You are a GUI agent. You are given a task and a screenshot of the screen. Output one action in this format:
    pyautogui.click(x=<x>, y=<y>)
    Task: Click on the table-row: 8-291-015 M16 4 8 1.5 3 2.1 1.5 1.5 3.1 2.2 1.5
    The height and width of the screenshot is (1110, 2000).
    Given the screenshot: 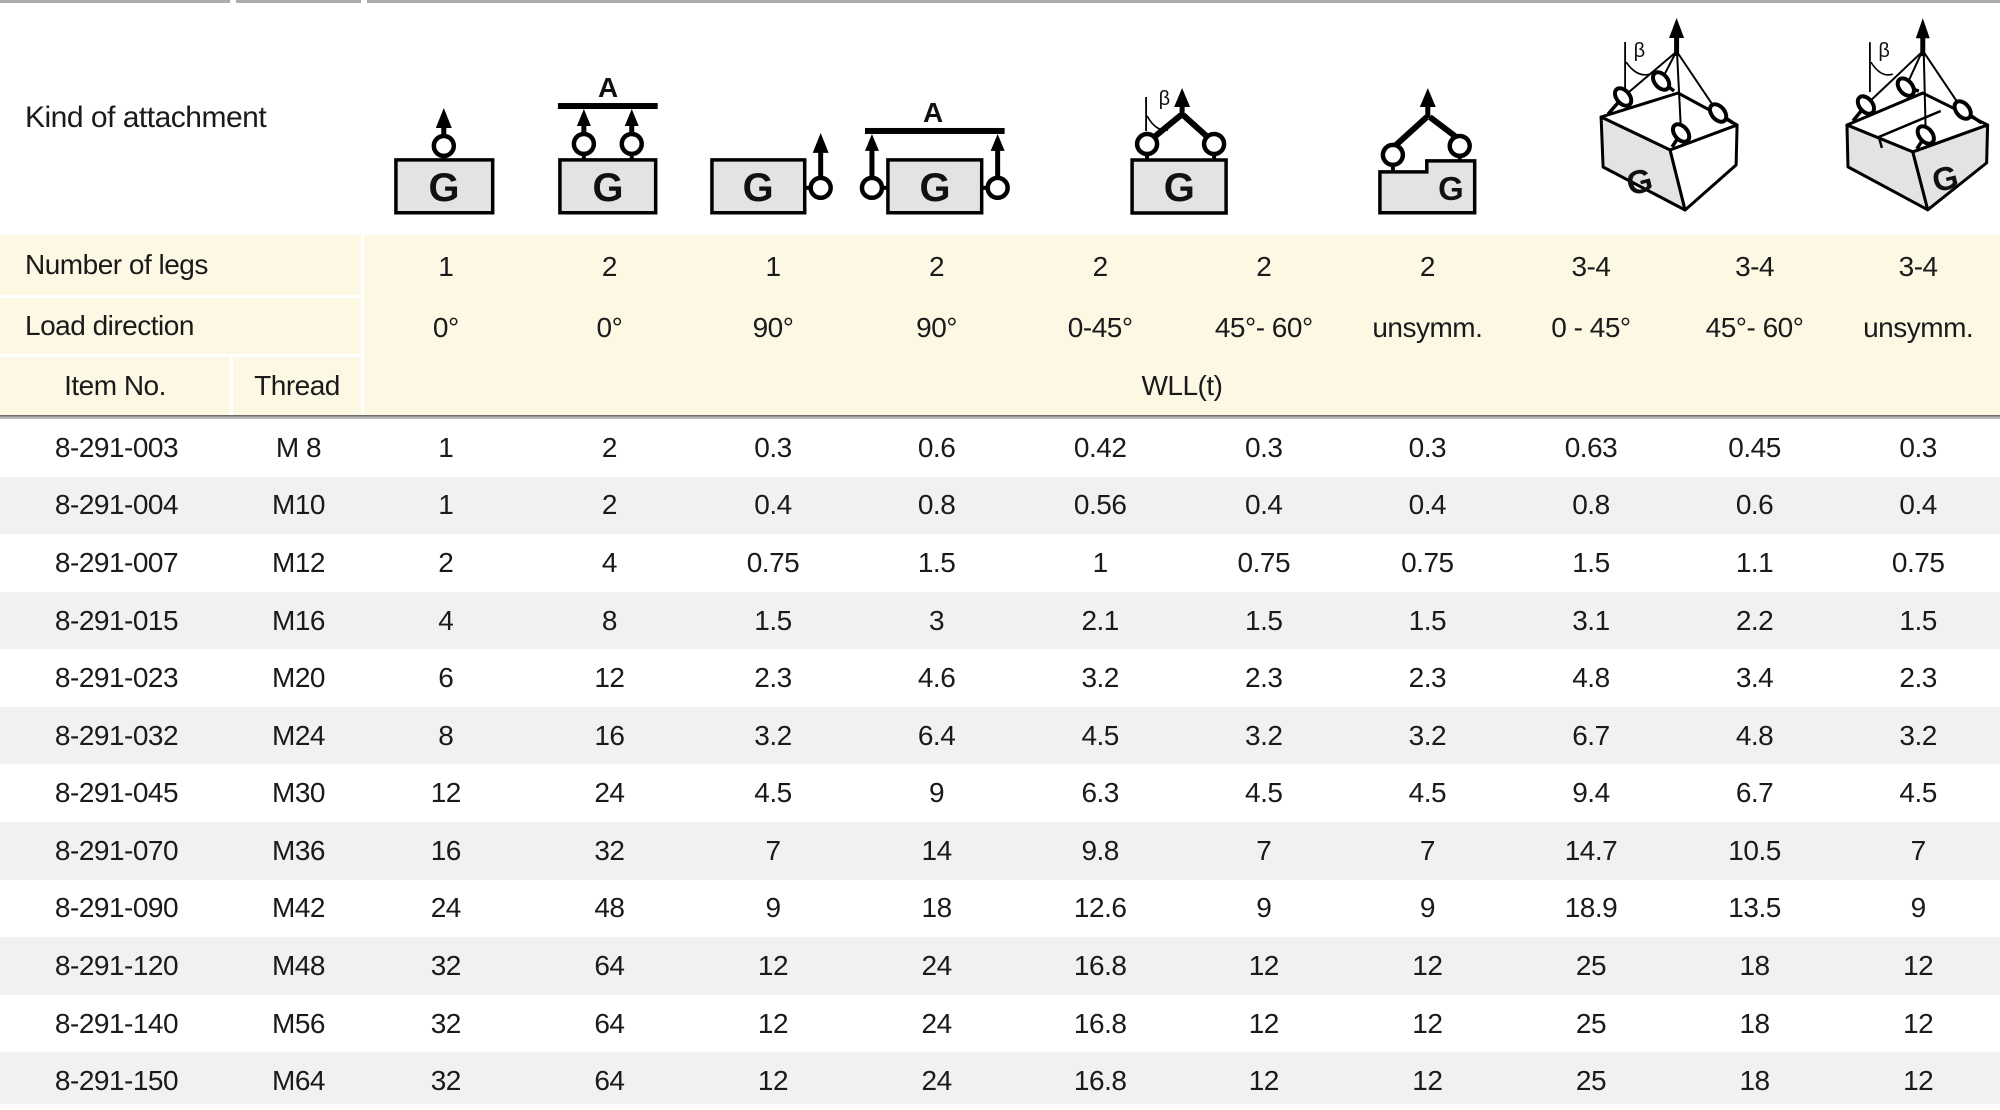 What is the action you would take?
    pyautogui.click(x=1000, y=620)
    